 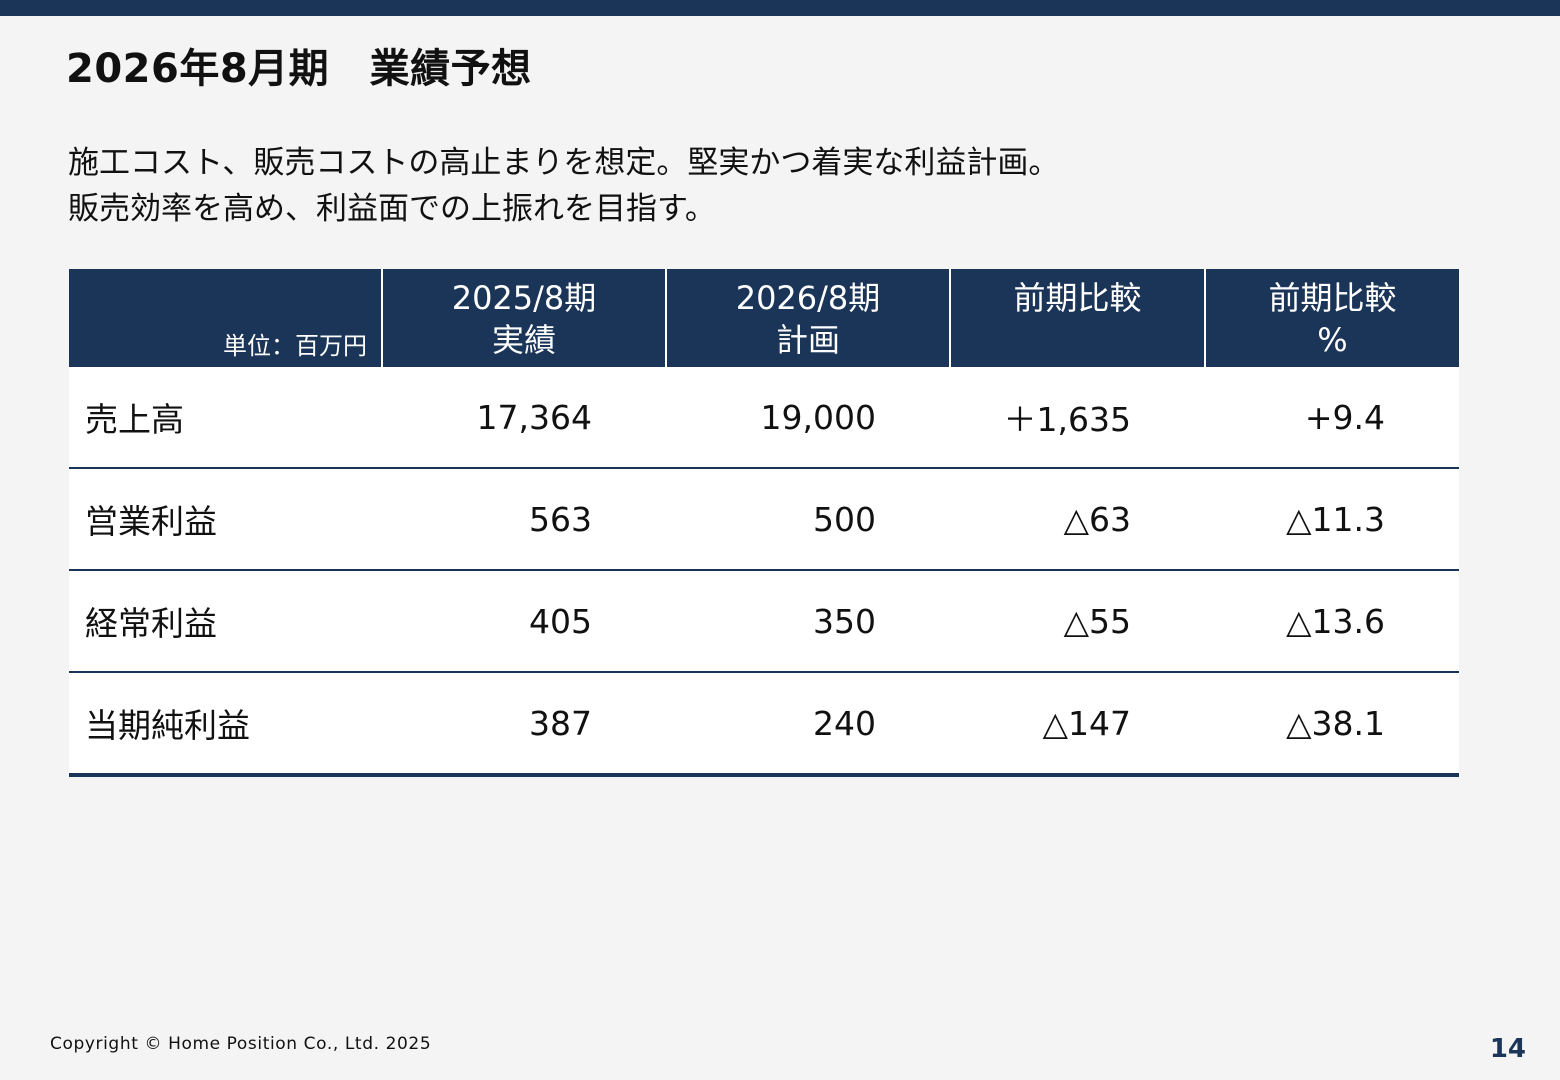 I want to click on row-label: 営業利益, so click(x=151, y=521).